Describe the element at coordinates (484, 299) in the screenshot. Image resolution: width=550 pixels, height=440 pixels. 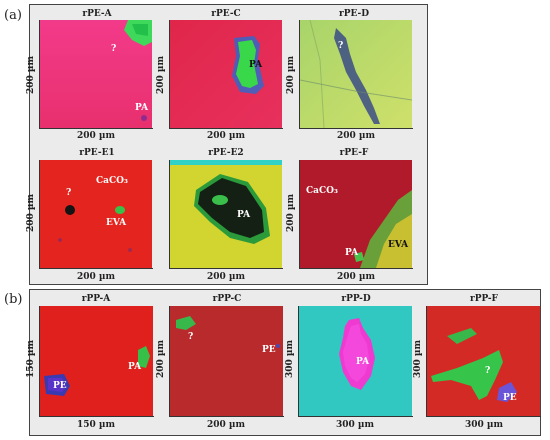
I see `tile-title: rPP-F` at that location.